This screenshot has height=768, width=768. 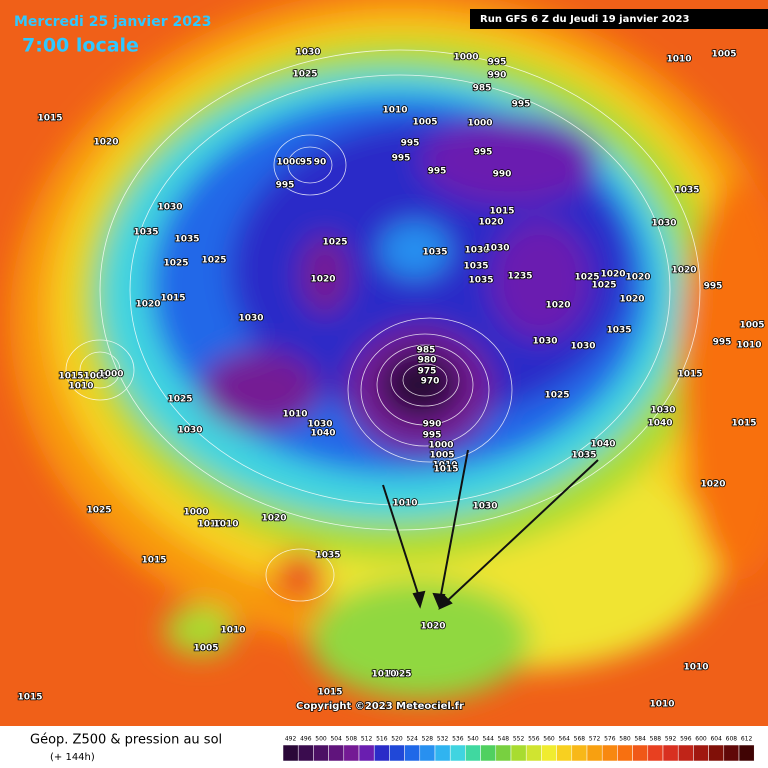 I want to click on pressure-label: 90, so click(x=320, y=163).